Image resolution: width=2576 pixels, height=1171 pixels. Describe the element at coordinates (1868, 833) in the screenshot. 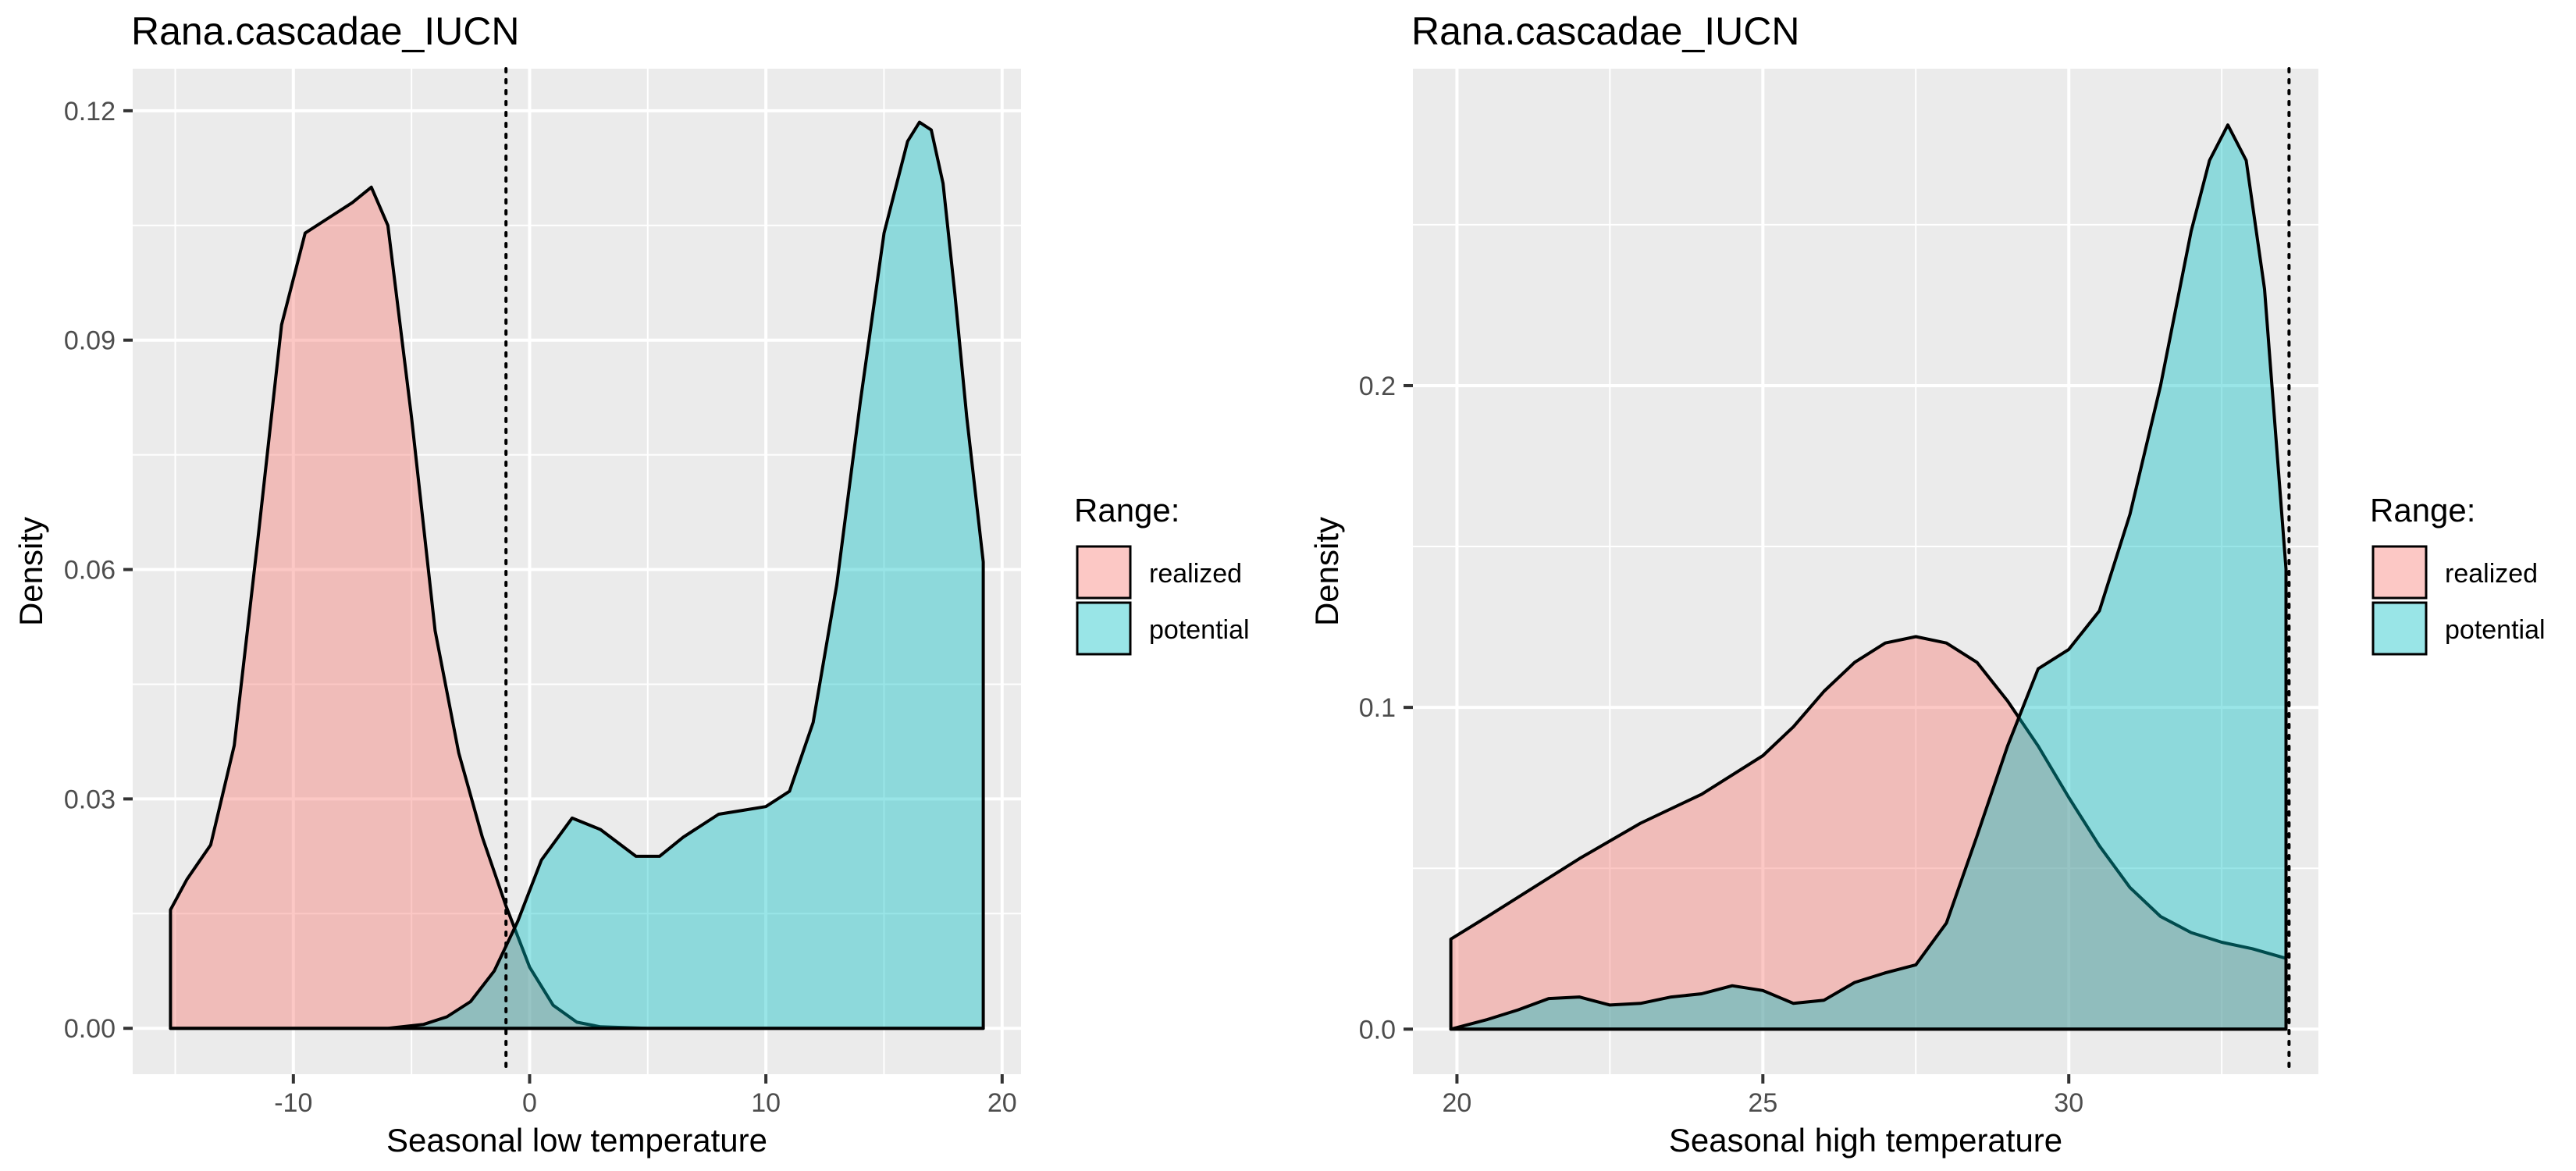

I see `density-area-realized` at that location.